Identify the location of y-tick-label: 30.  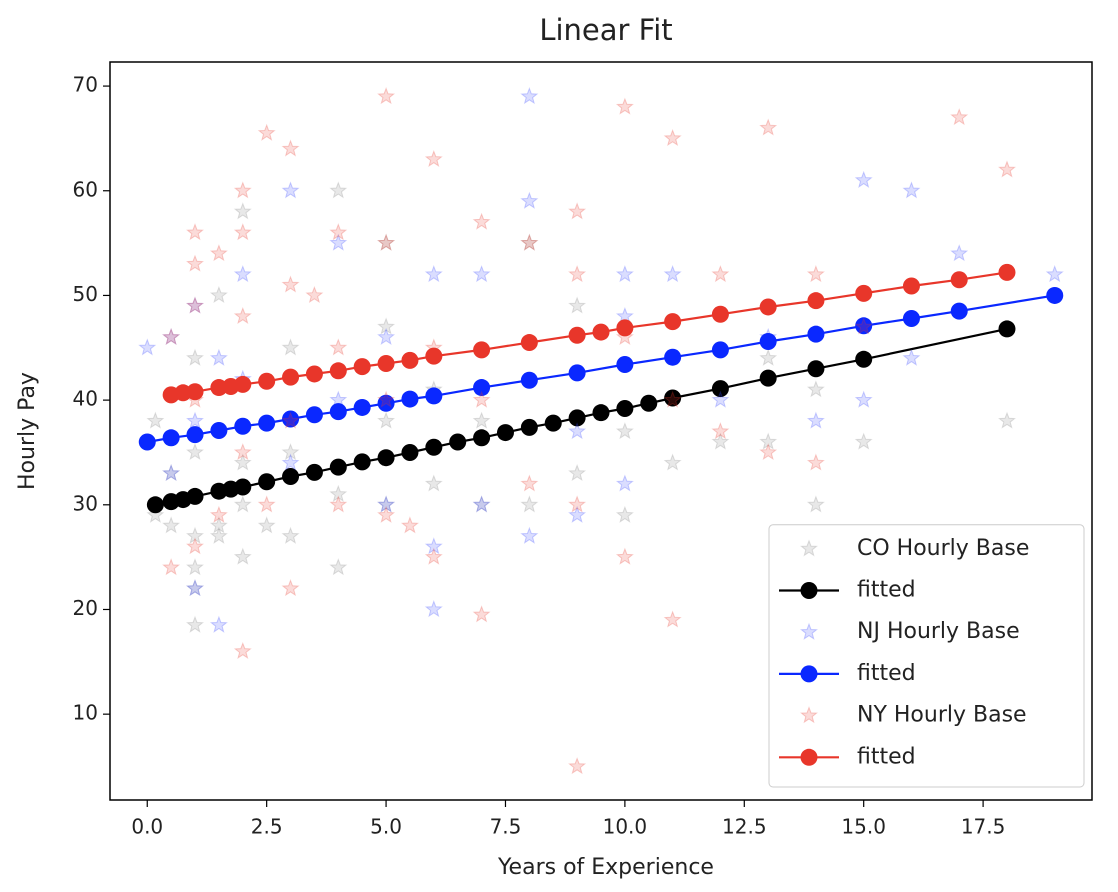
(85, 503).